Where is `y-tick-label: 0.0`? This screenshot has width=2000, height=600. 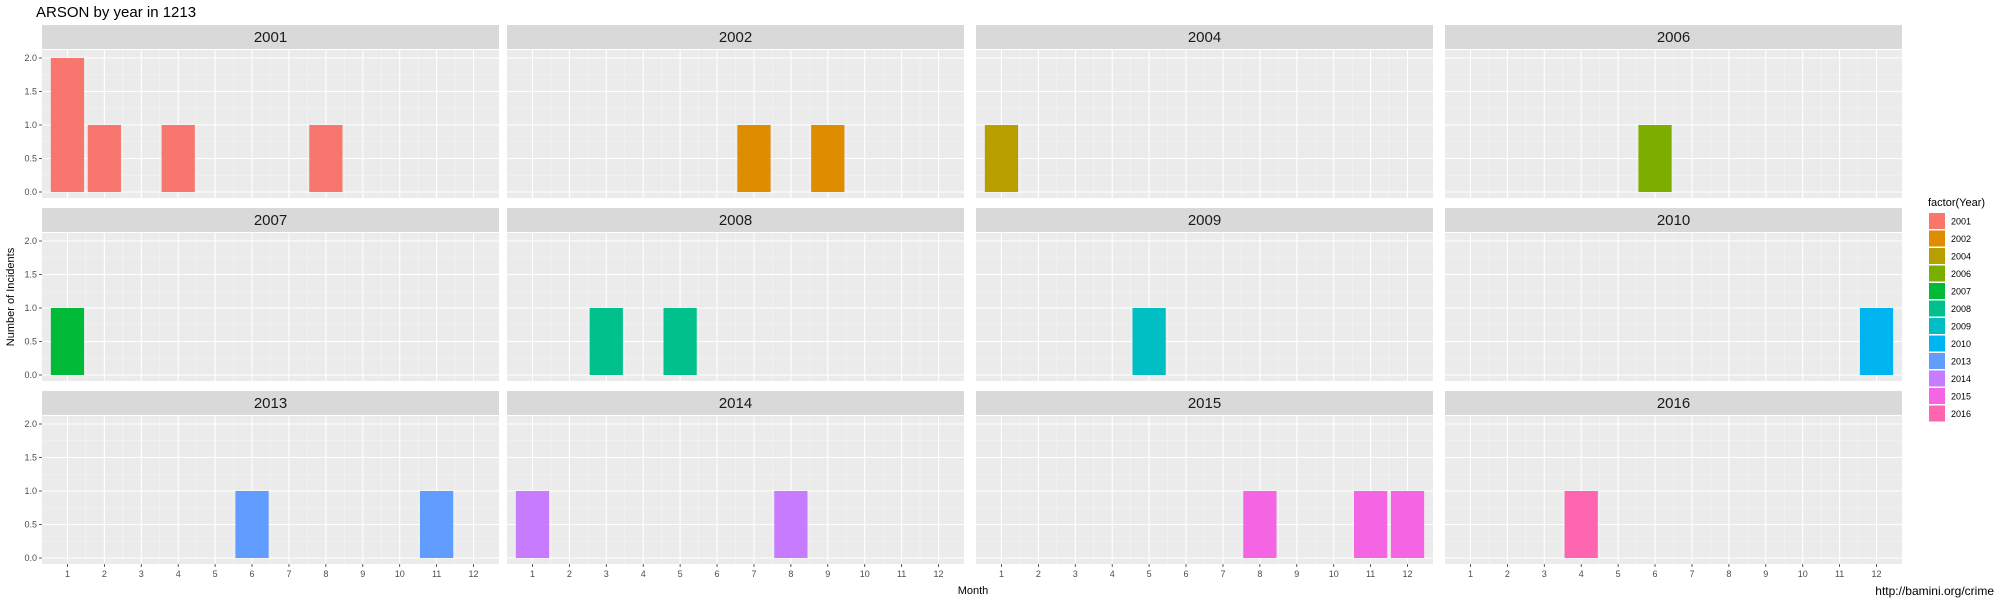 y-tick-label: 0.0 is located at coordinates (30, 375).